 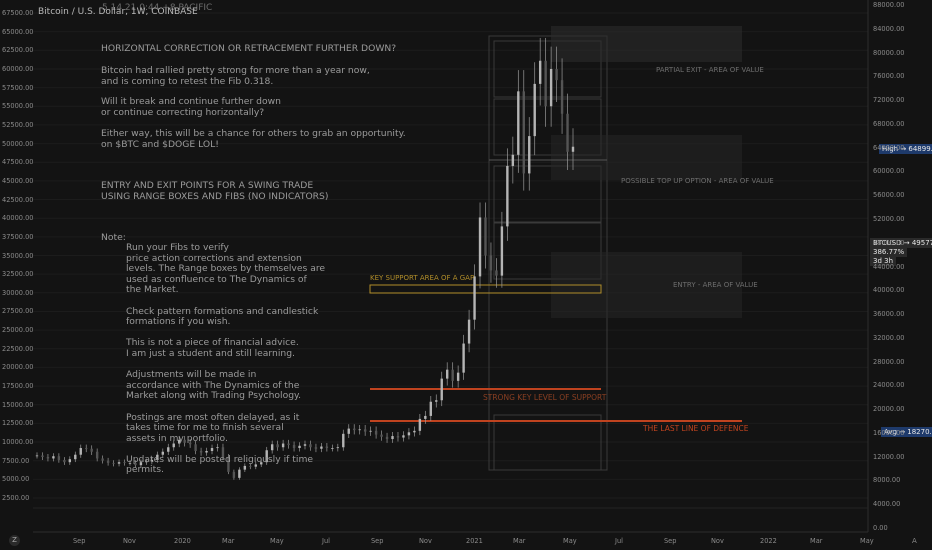 What do you see at coordinates (18, 442) in the screenshot?
I see `left-axis-tick: 10000.00` at bounding box center [18, 442].